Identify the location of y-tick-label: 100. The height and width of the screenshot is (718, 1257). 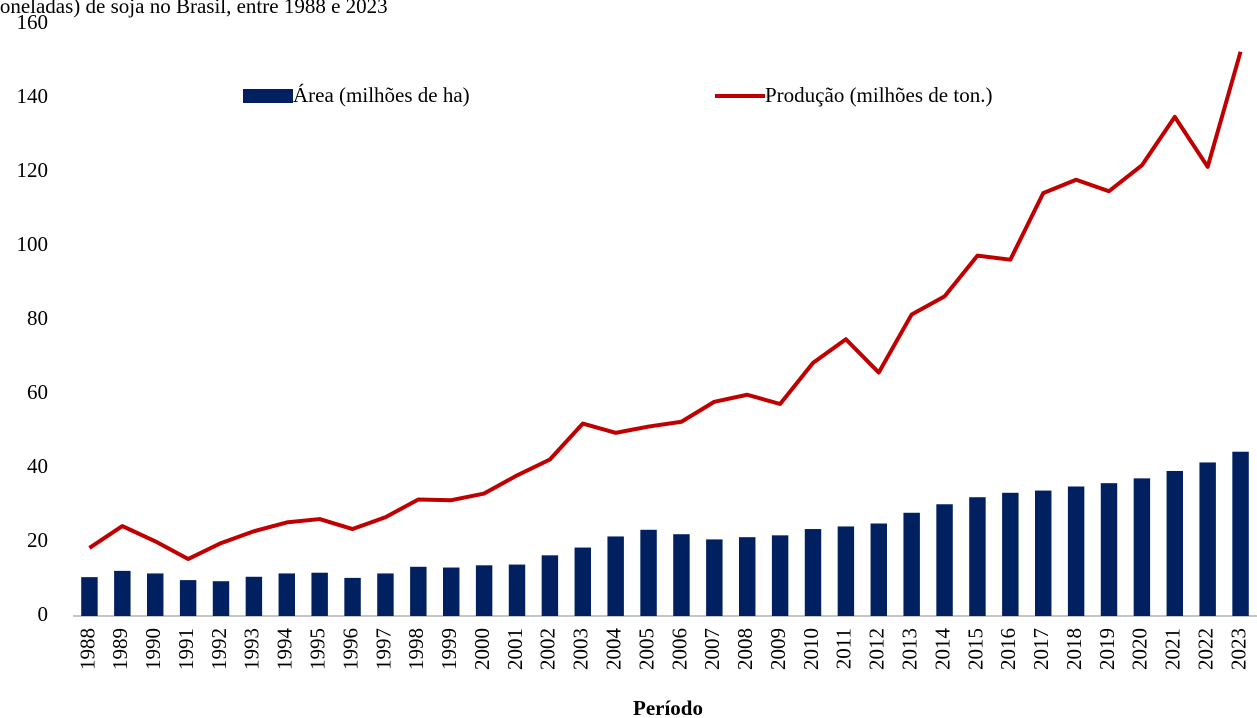
(33, 244).